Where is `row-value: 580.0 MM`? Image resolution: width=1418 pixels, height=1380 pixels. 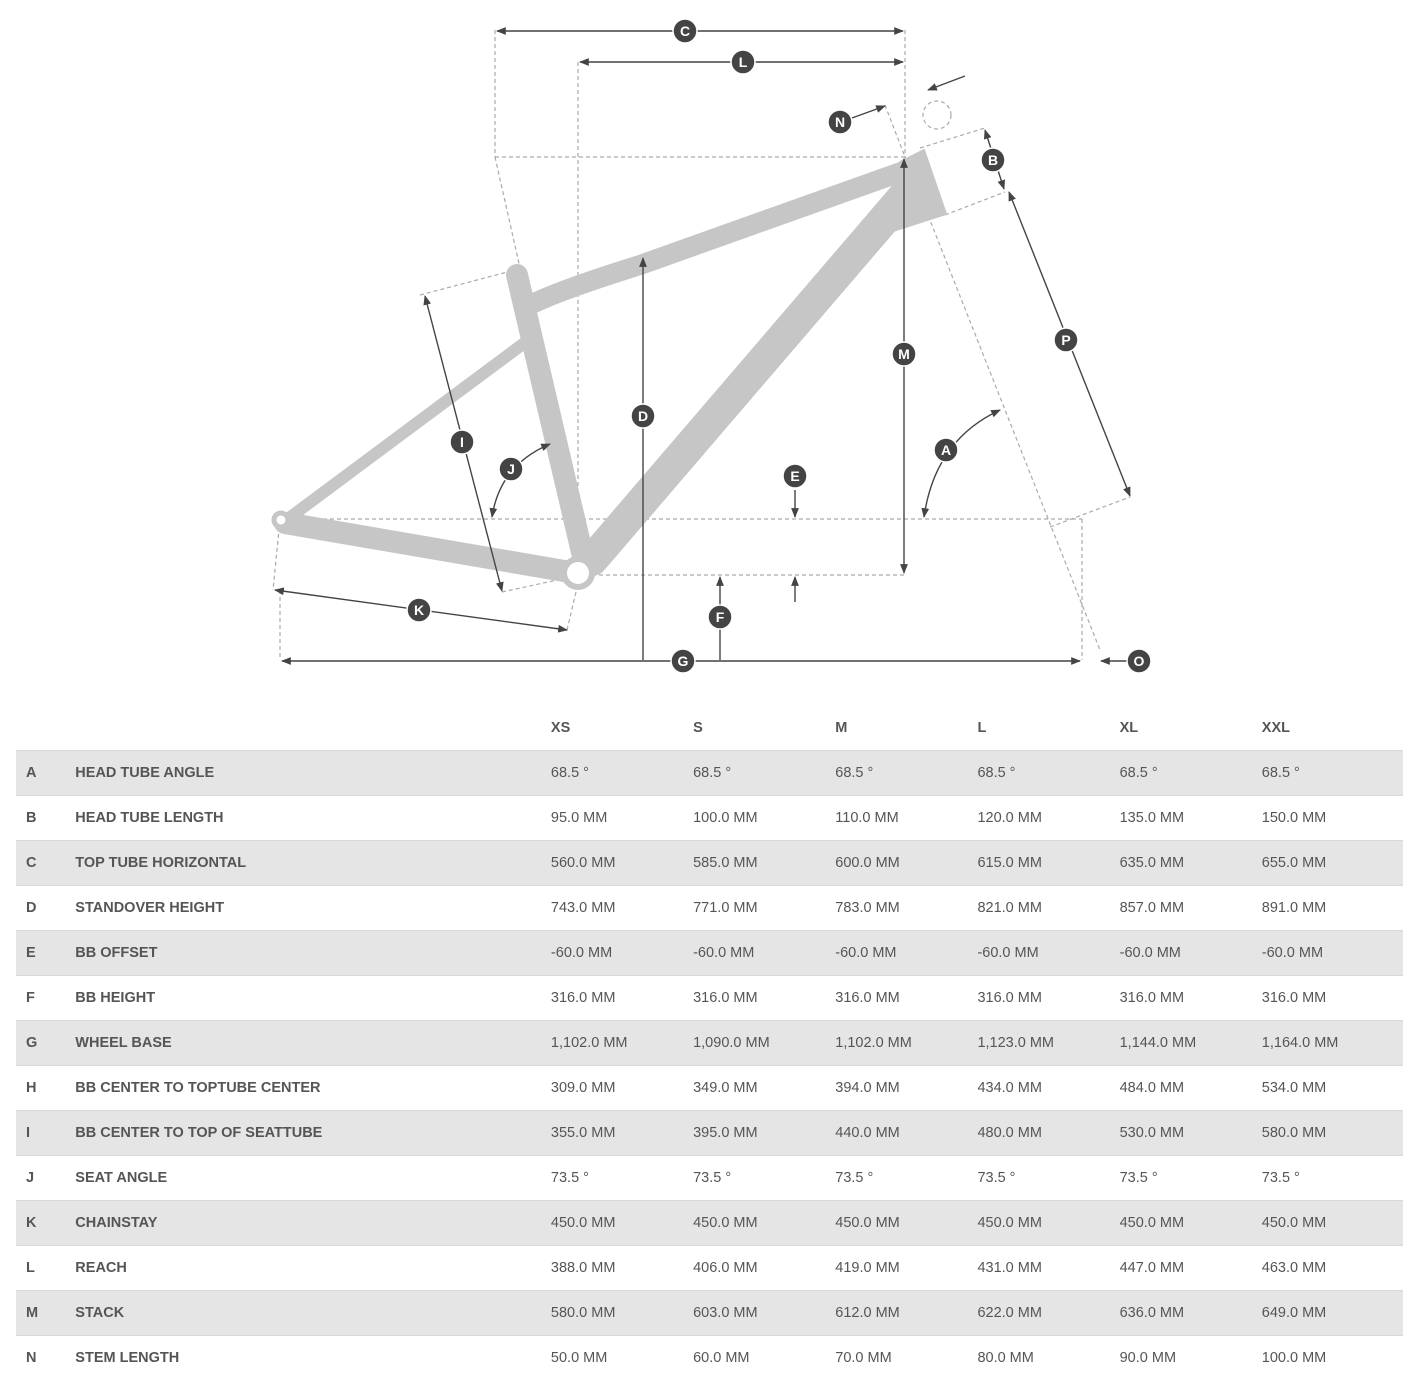
row-value: 580.0 MM is located at coordinates (621, 1313).